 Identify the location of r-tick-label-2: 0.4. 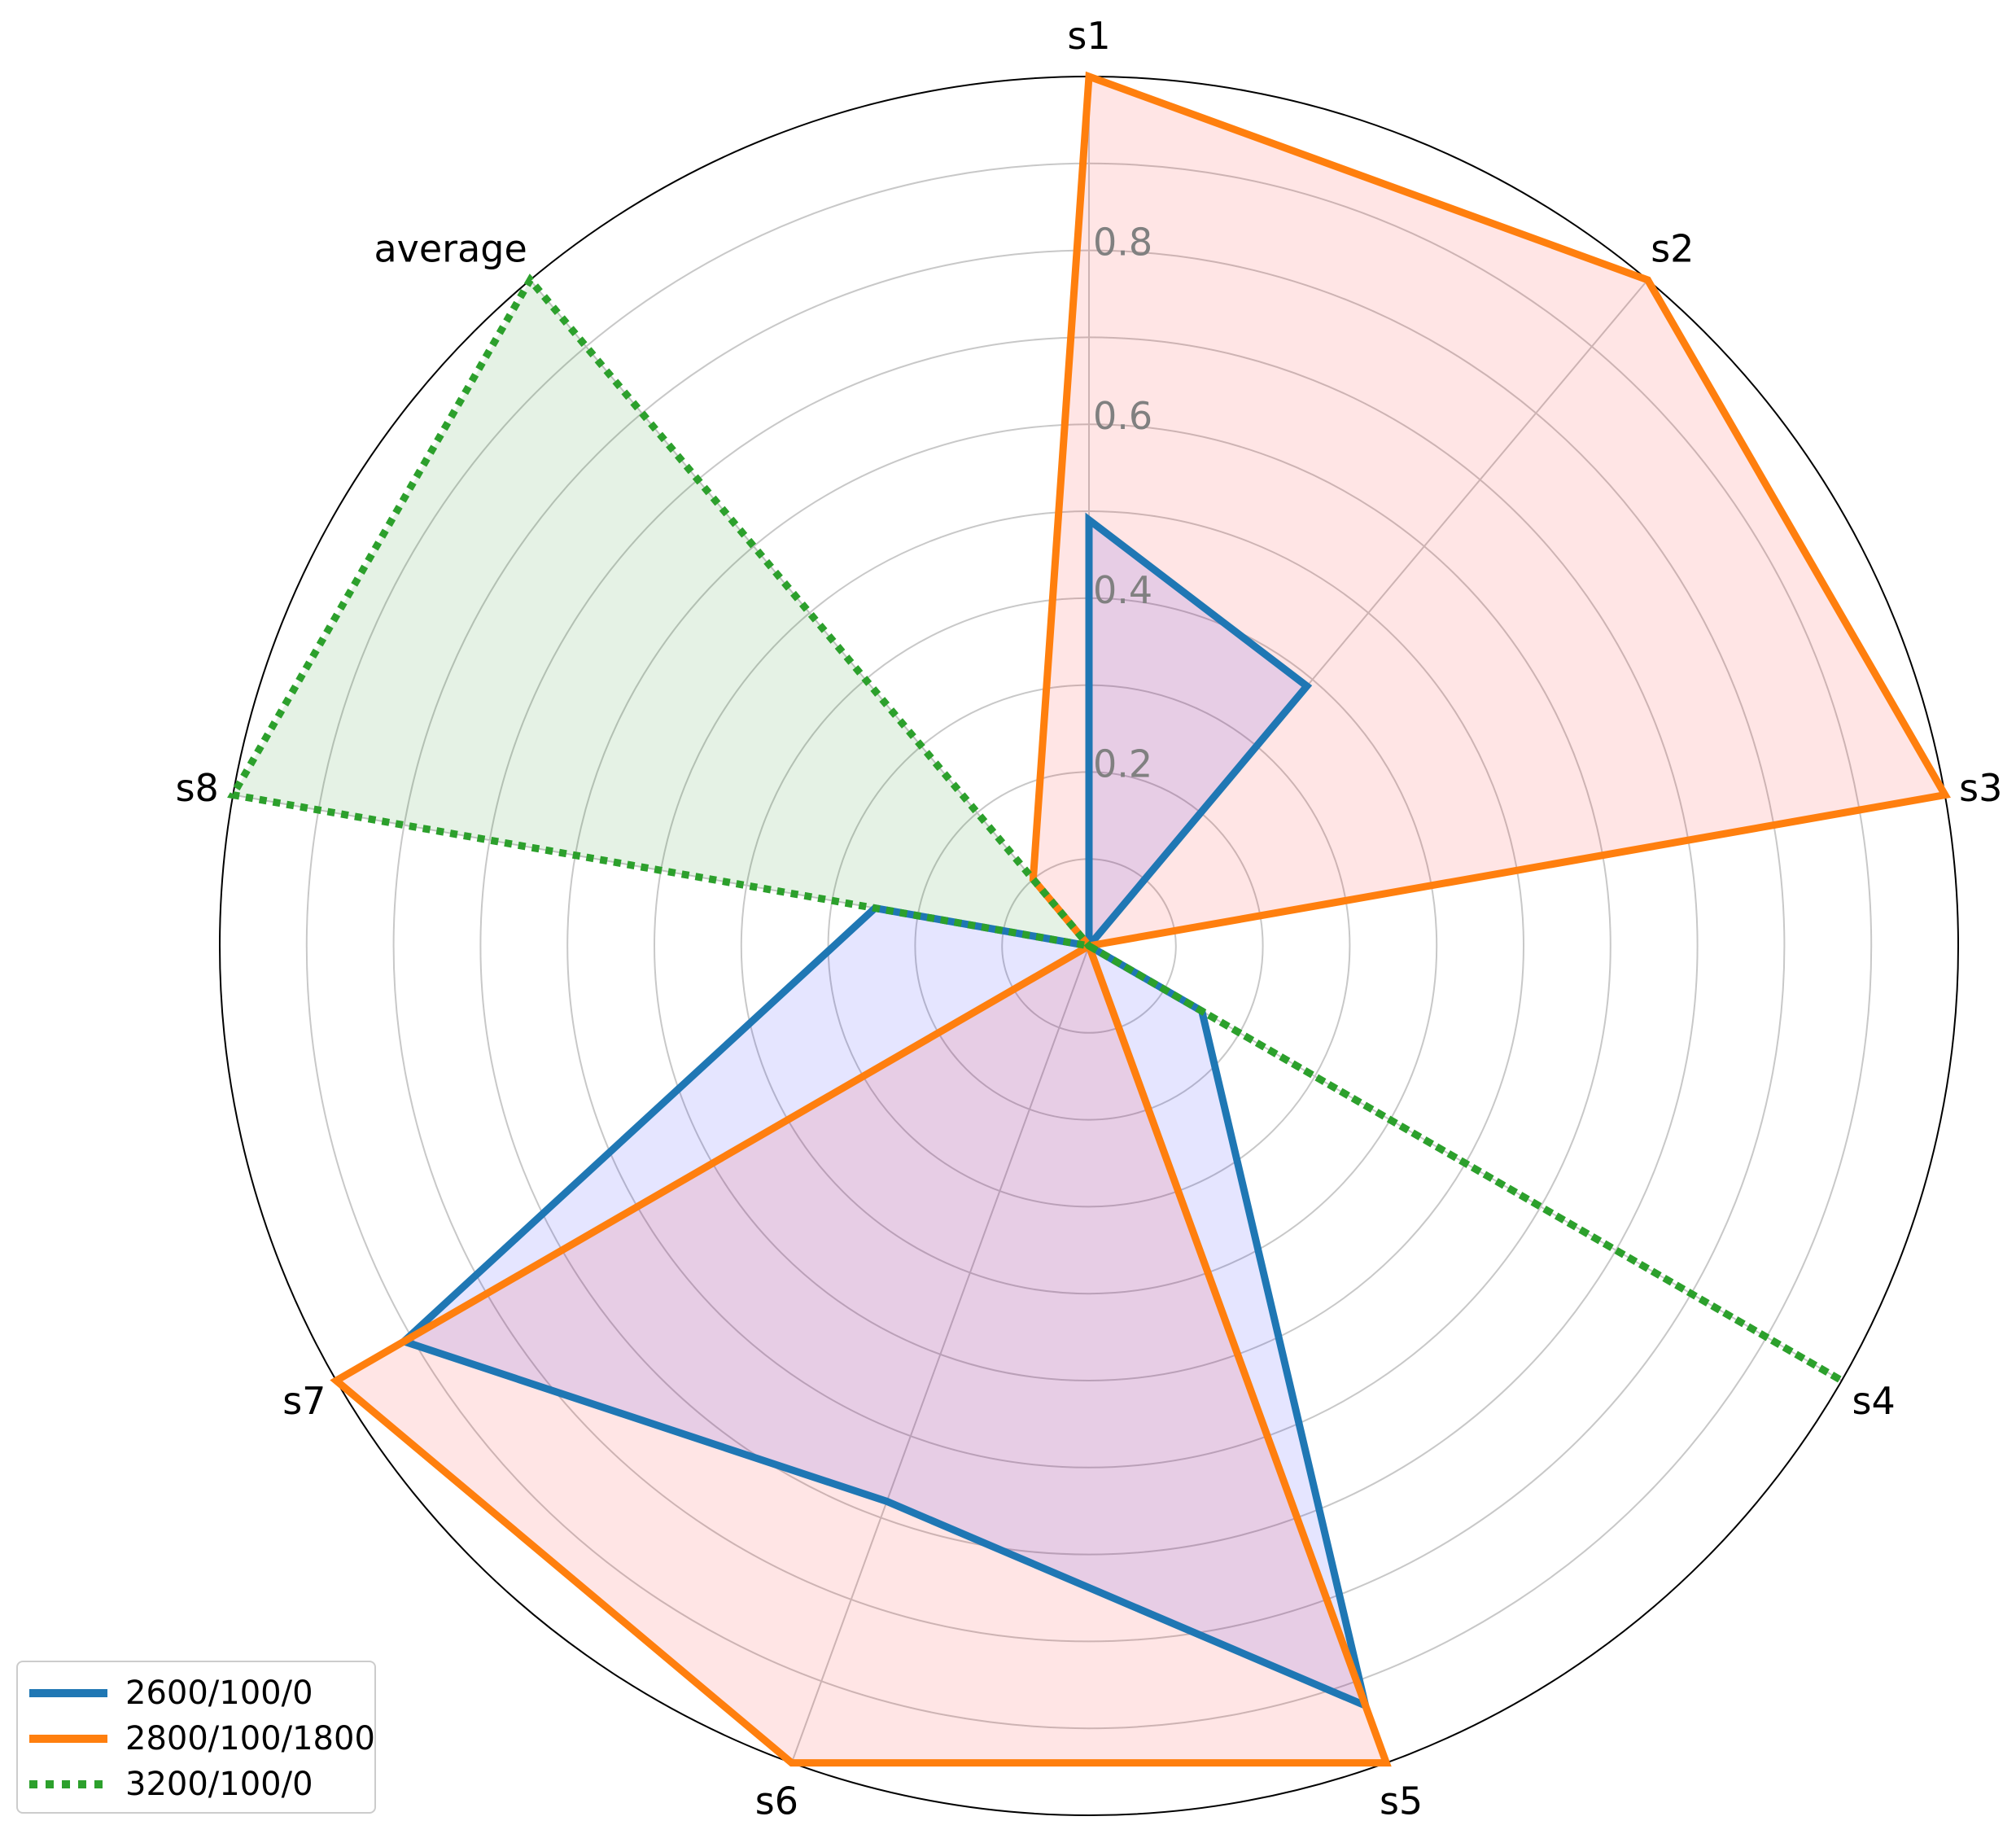
(1122, 590).